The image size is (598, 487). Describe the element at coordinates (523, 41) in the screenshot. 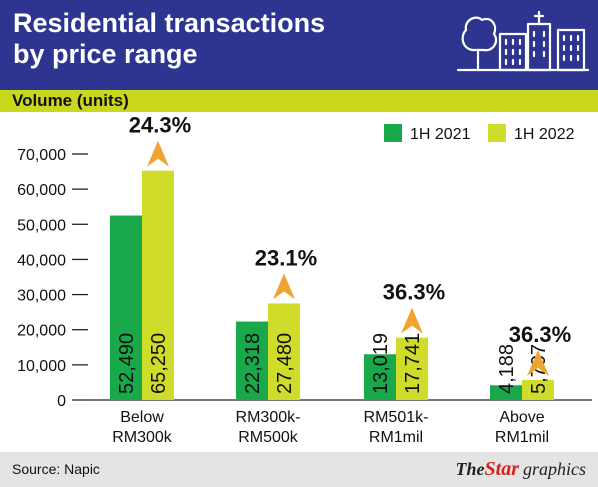

I see `city-buildings-icon` at that location.